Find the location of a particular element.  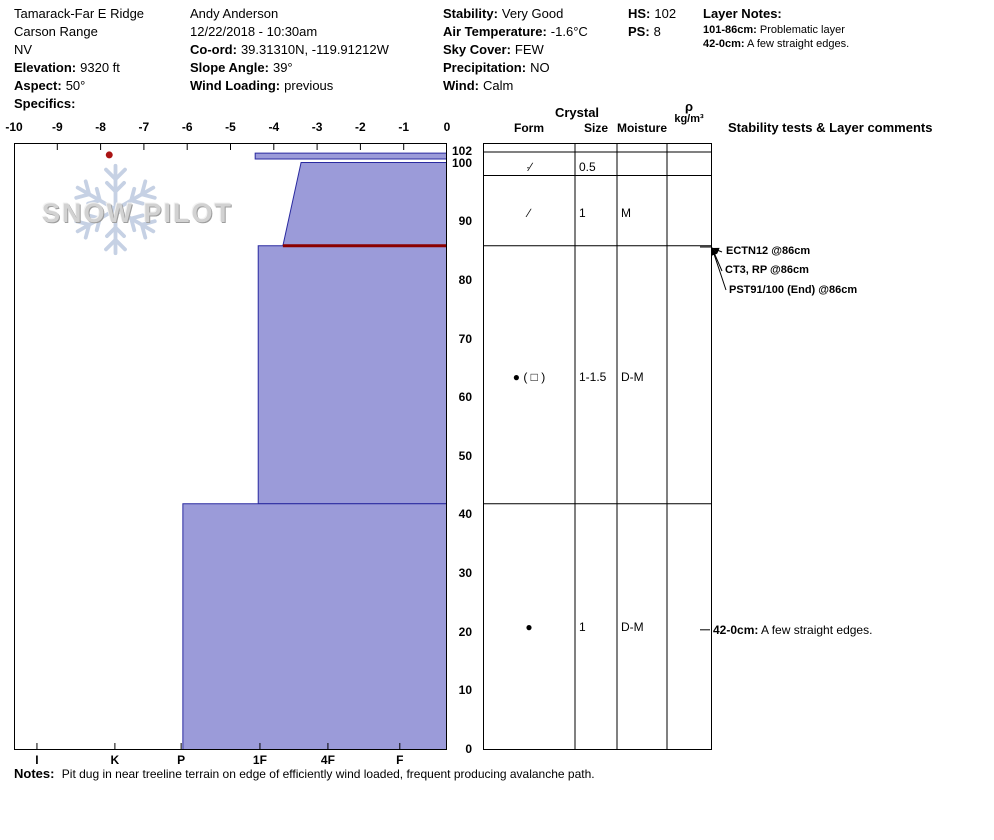

crystal-form-symbol: ● is located at coordinates (529, 627).